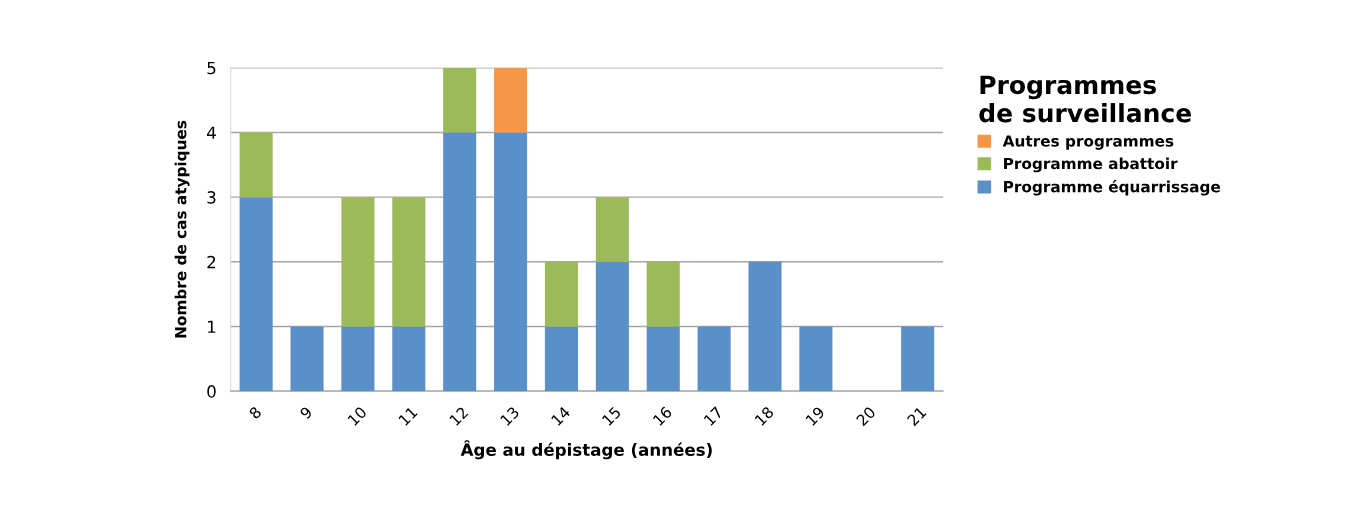 The image size is (1357, 506). I want to click on y-axis-title: Nombre de cas atypiques, so click(182, 229).